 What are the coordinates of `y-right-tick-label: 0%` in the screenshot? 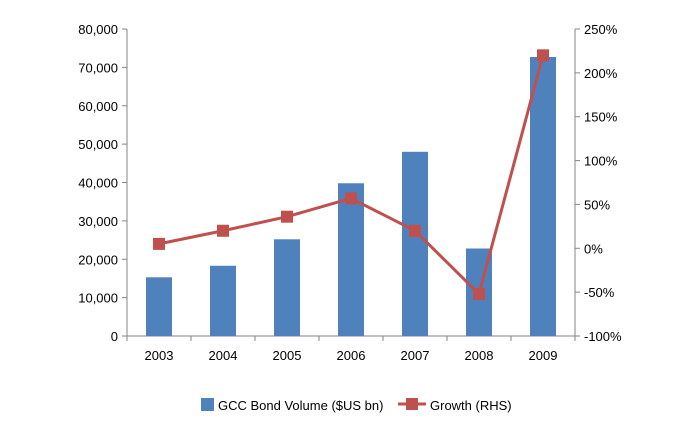 It's located at (593, 248).